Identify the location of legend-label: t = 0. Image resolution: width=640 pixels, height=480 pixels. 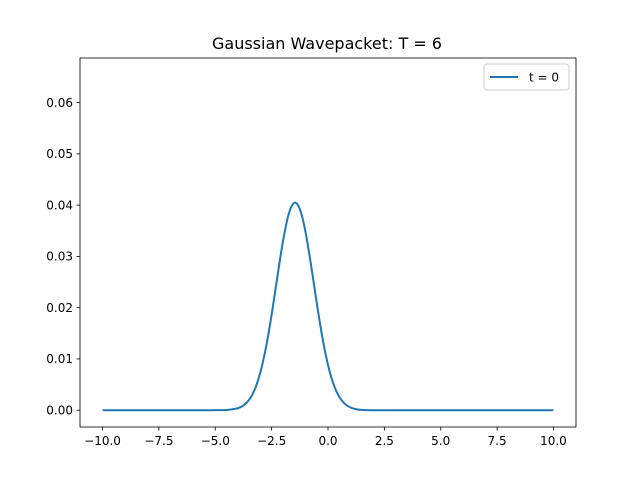
(544, 78).